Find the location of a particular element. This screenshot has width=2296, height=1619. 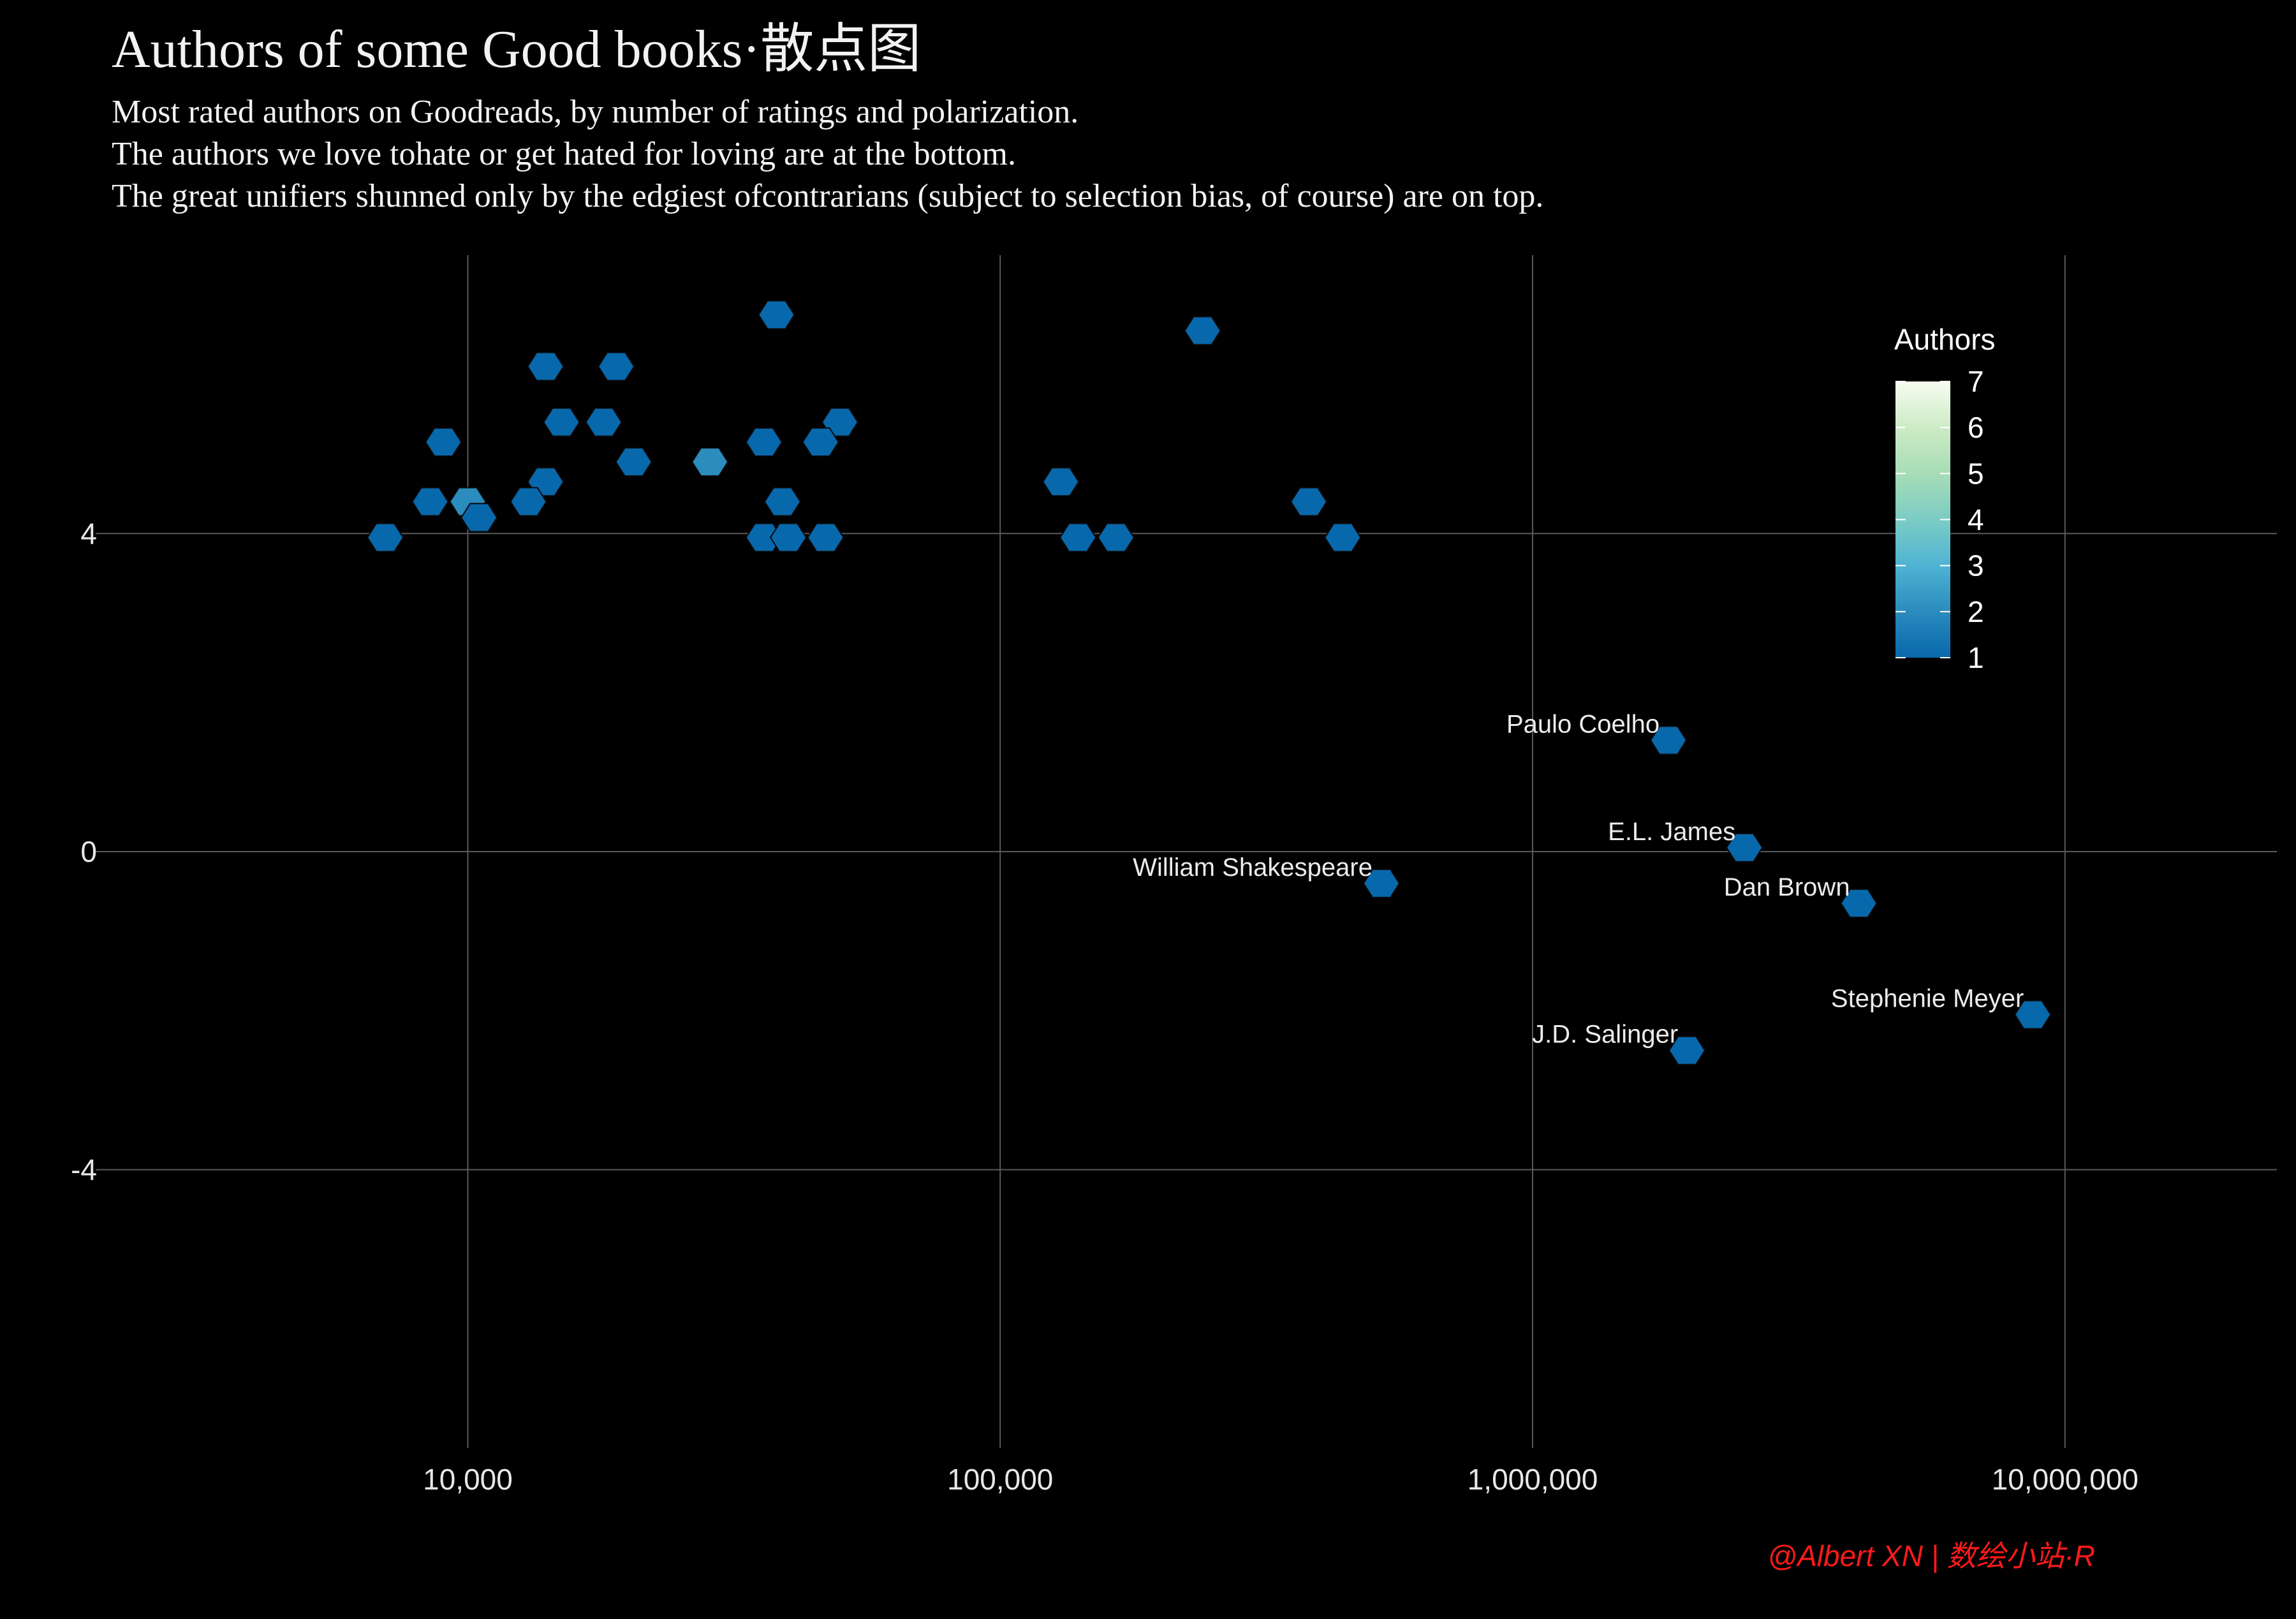

x-tick-label: 1,000,000 is located at coordinates (1533, 1479).